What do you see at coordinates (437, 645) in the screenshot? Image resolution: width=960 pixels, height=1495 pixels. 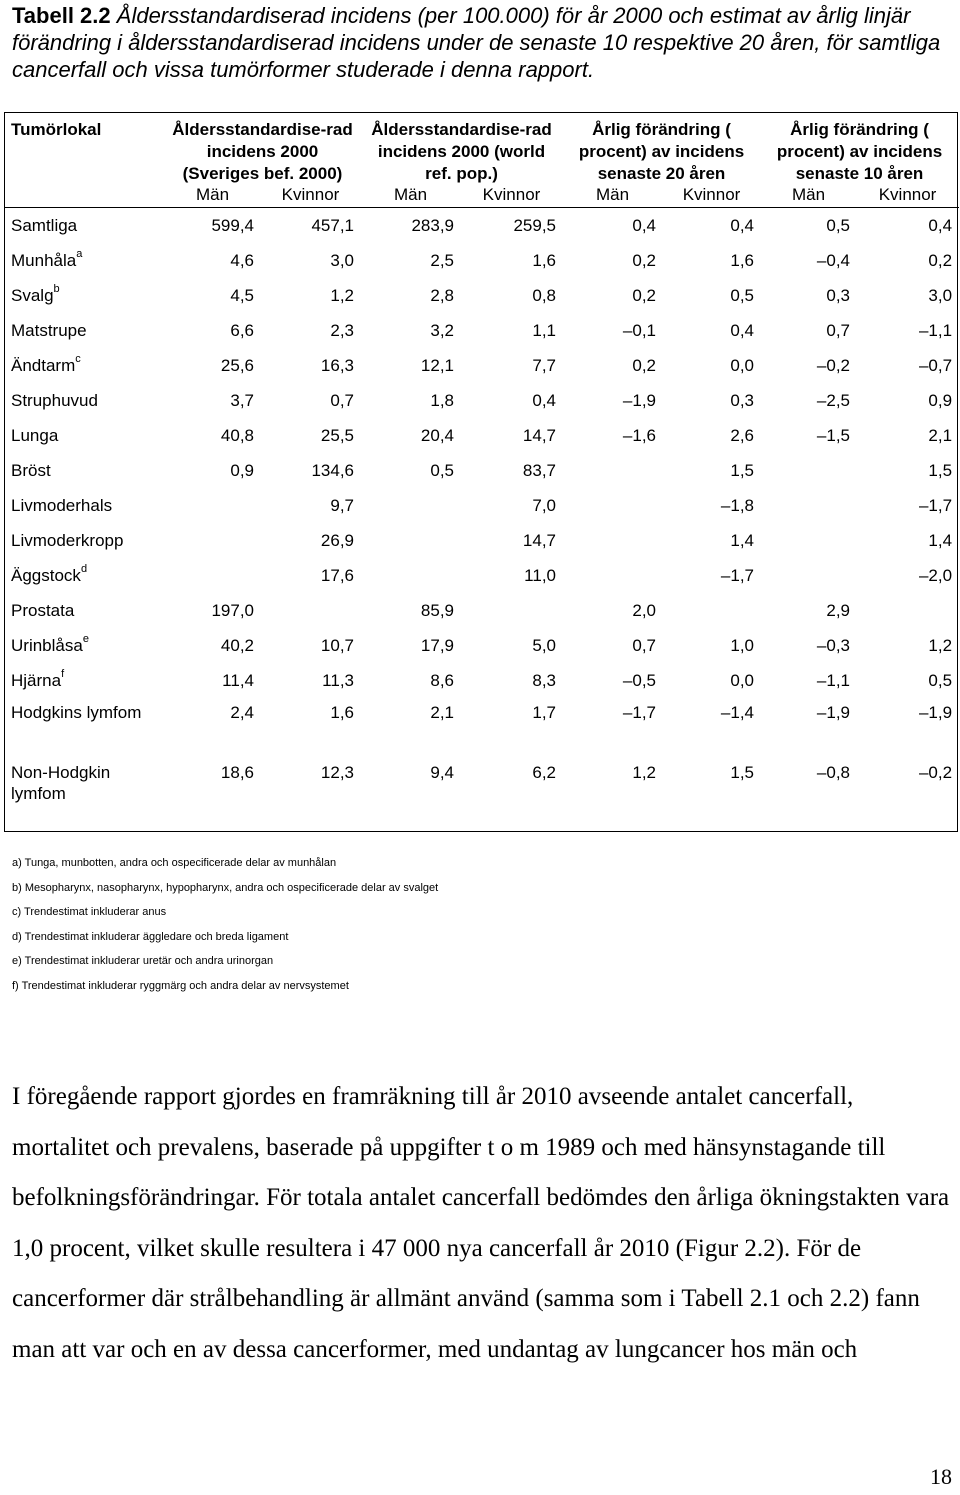 I see `table-cell: 17,9` at bounding box center [437, 645].